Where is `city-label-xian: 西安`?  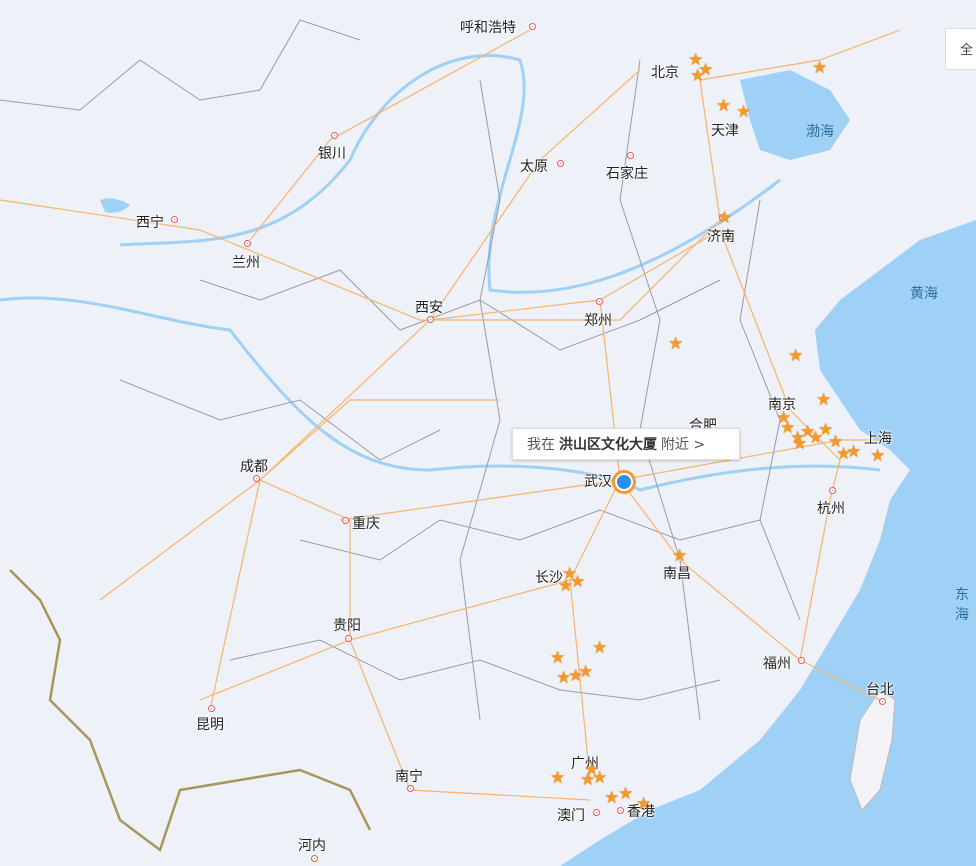
city-label-xian: 西安 is located at coordinates (429, 308).